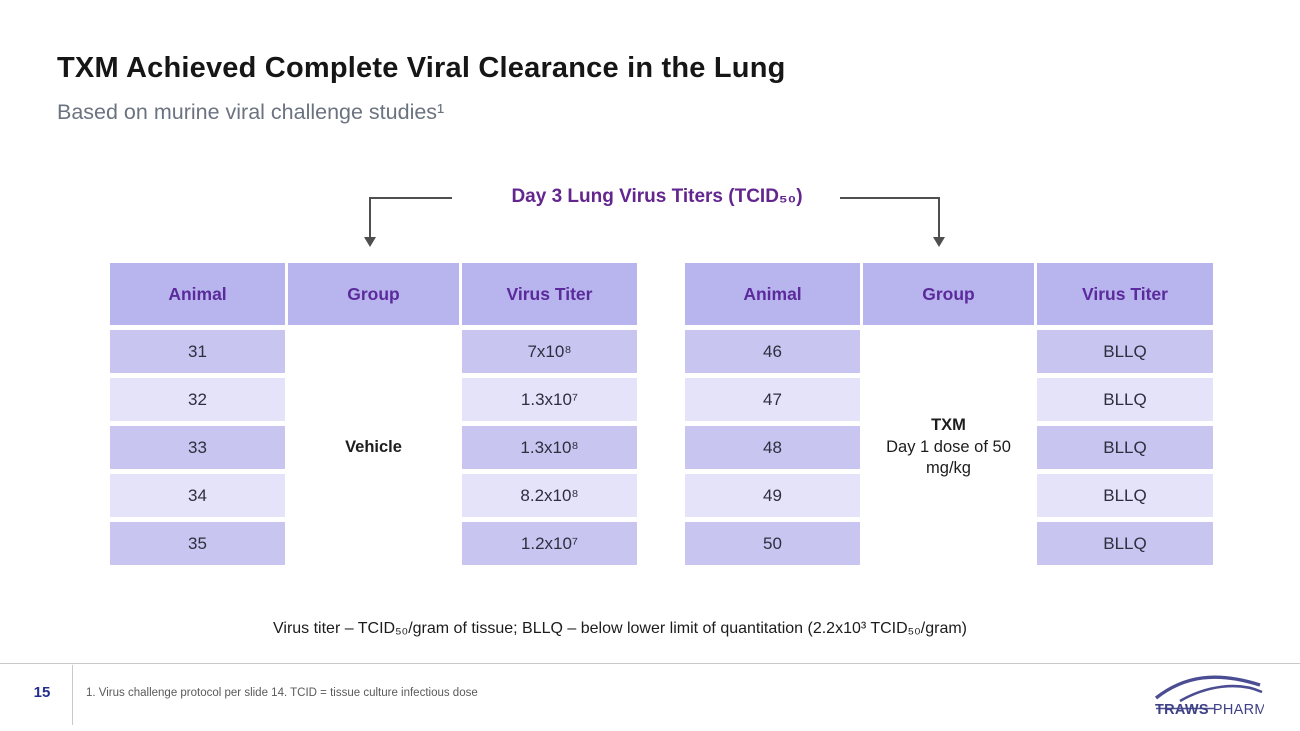 Image resolution: width=1300 pixels, height=731 pixels. I want to click on footer-divider-line, so click(650, 663).